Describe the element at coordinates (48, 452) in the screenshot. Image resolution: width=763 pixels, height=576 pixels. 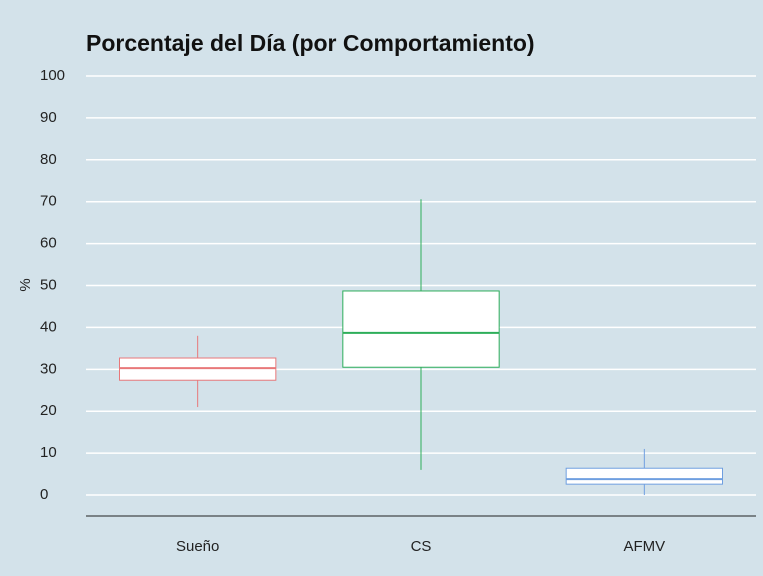
I see `y-tick-label: 10` at that location.